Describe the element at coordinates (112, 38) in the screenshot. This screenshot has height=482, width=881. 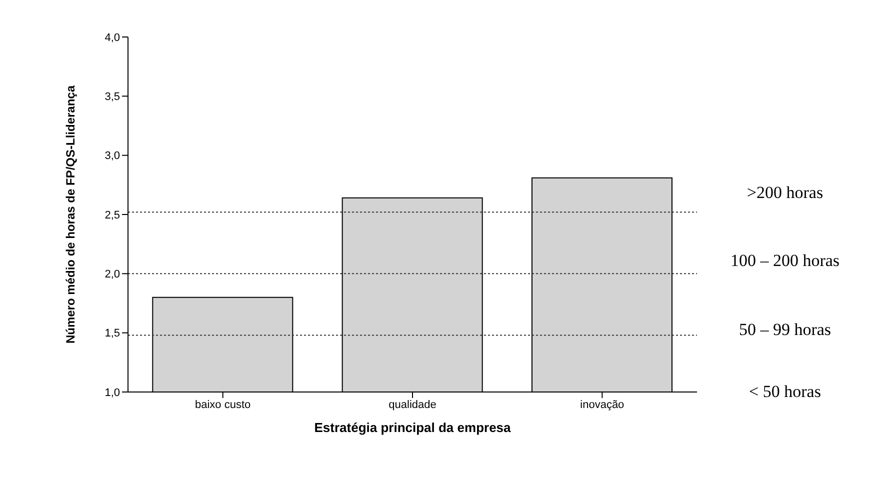
I see `y-tick-label: 4,0` at that location.